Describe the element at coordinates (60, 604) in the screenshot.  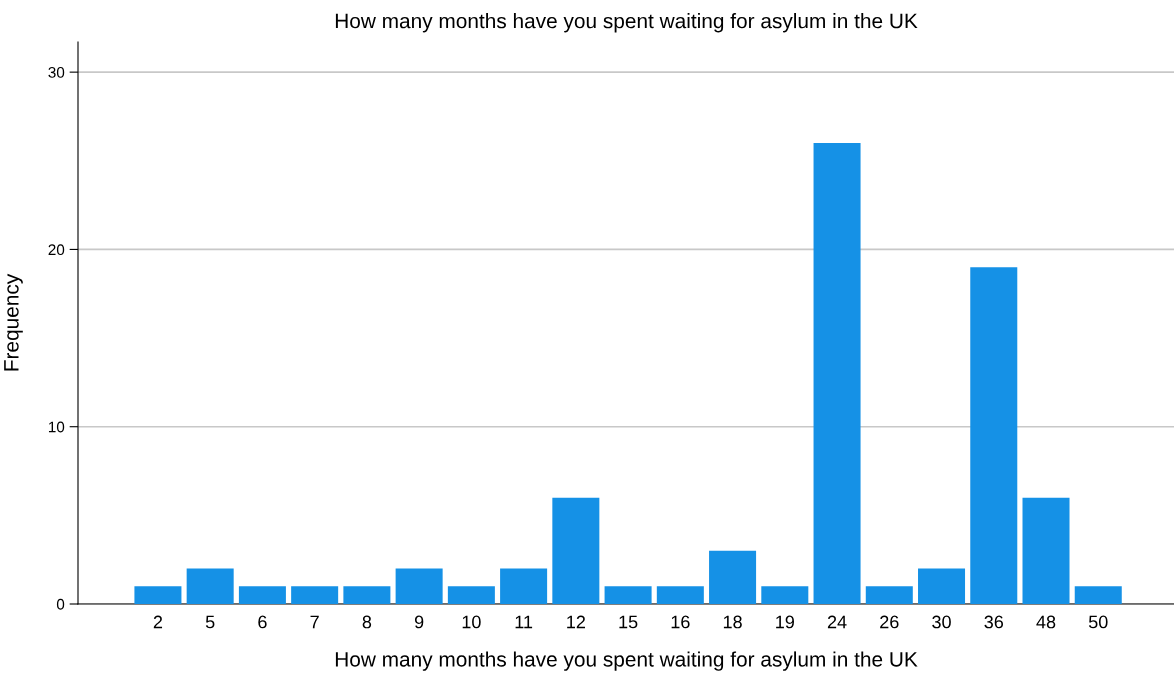
I see `y-tick-label: 0` at that location.